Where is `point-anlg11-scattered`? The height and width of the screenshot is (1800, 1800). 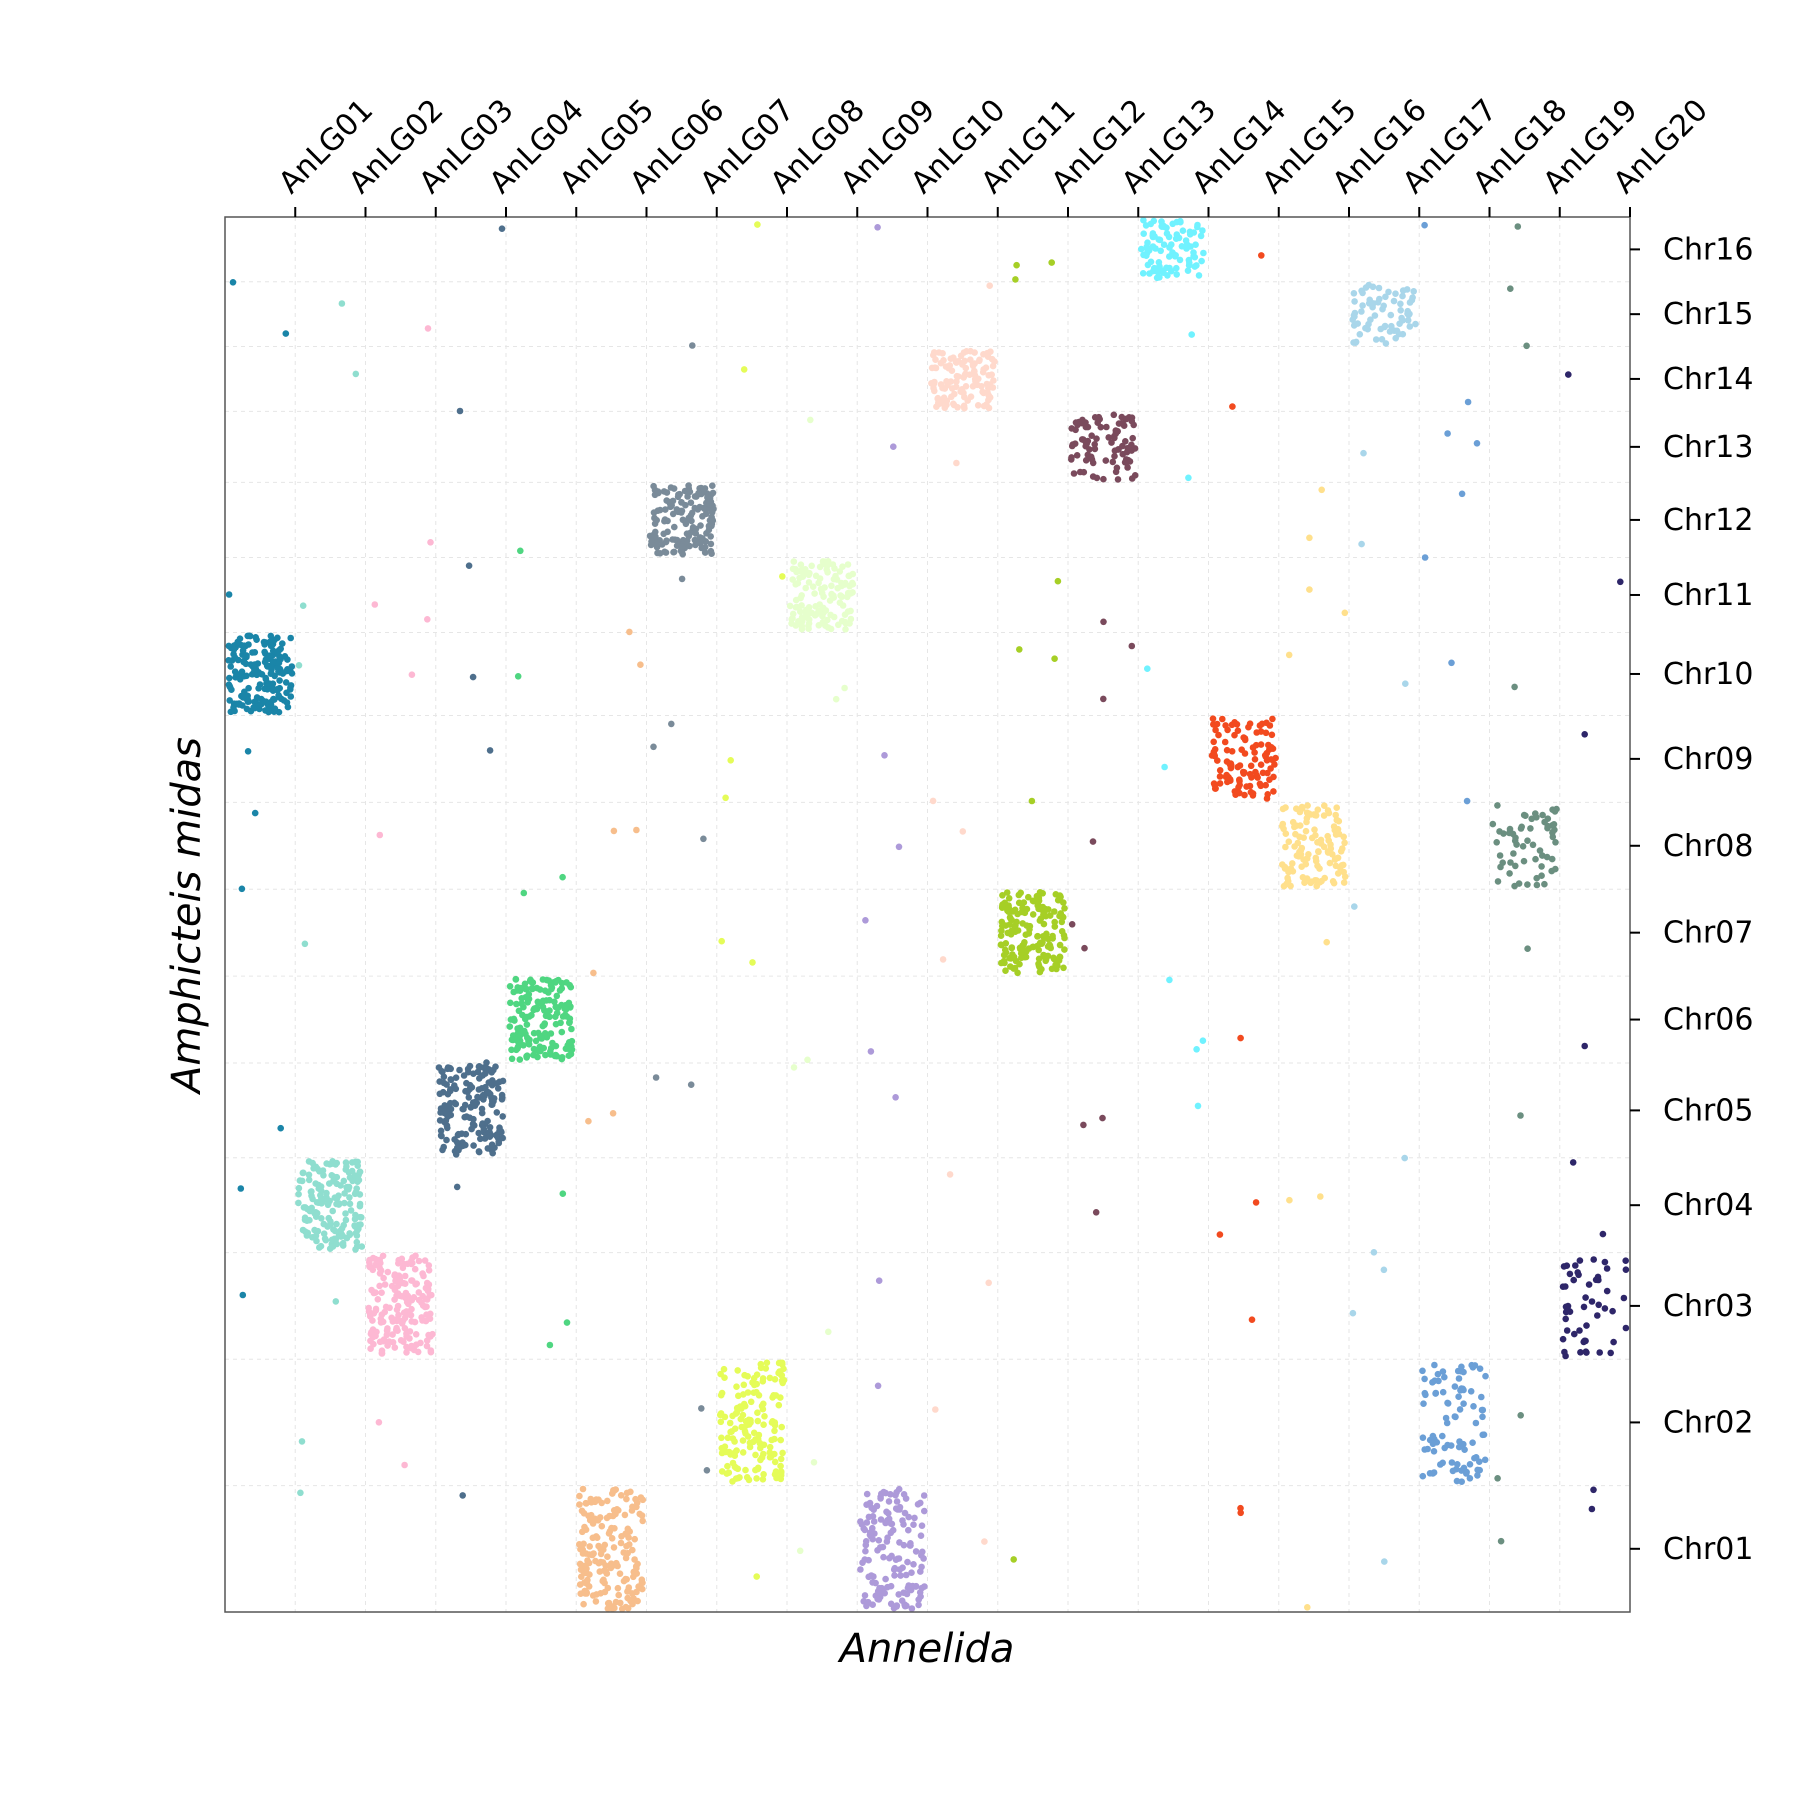 point-anlg11-scattered is located at coordinates (933, 801).